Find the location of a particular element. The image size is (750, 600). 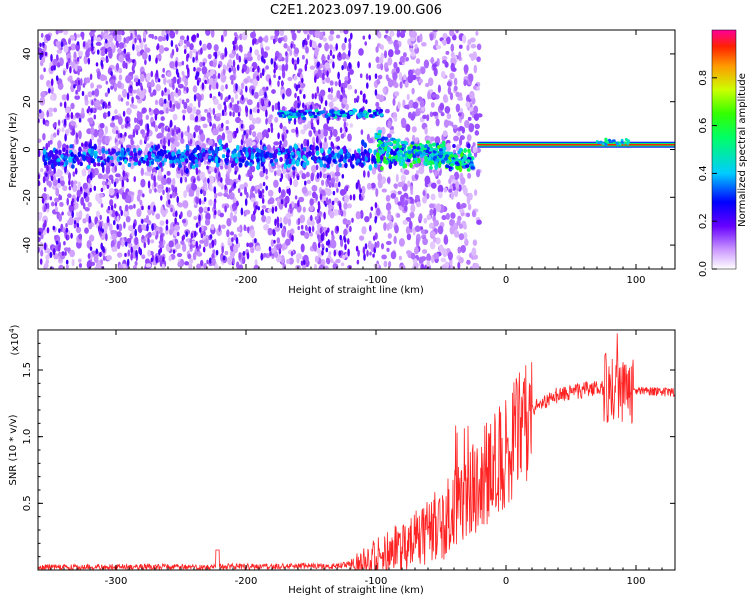

y-tick-label: 1.5 is located at coordinates (27, 370).